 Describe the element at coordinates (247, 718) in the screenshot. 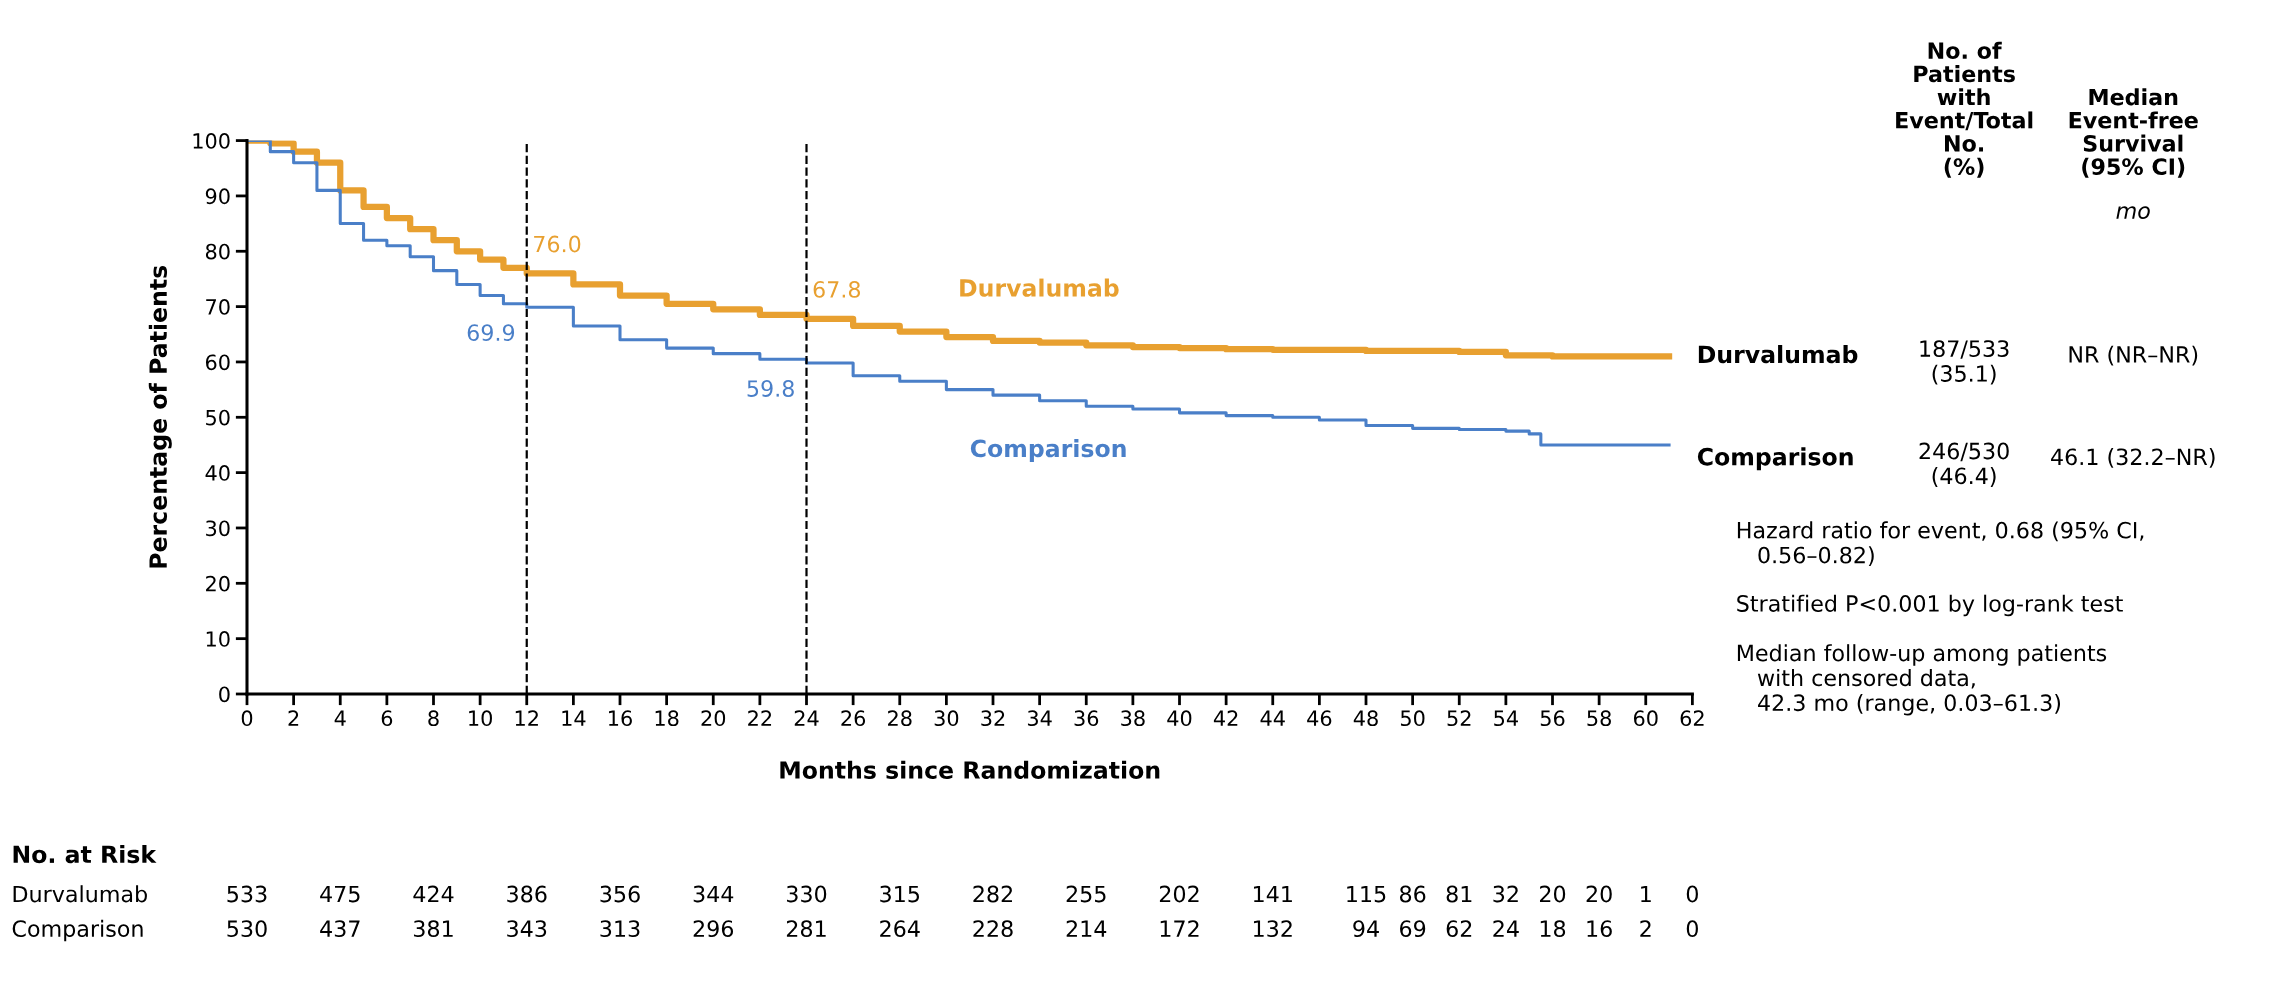

I see `x-tick-label: 0` at that location.